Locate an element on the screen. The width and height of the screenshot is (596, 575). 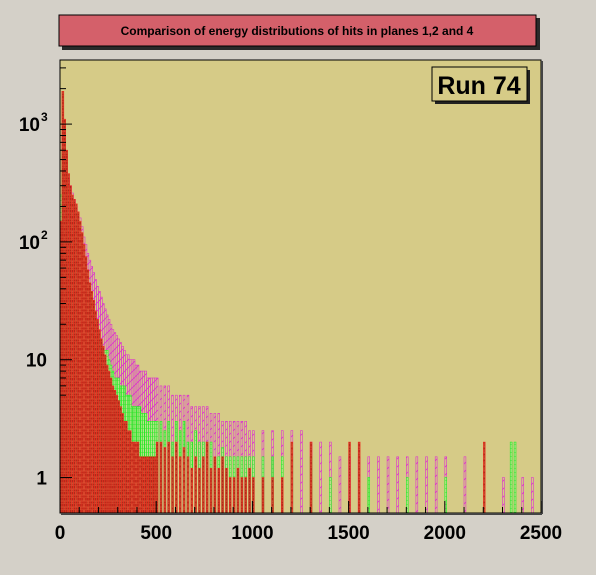
run-label-box: Run 74 is located at coordinates (480, 85).